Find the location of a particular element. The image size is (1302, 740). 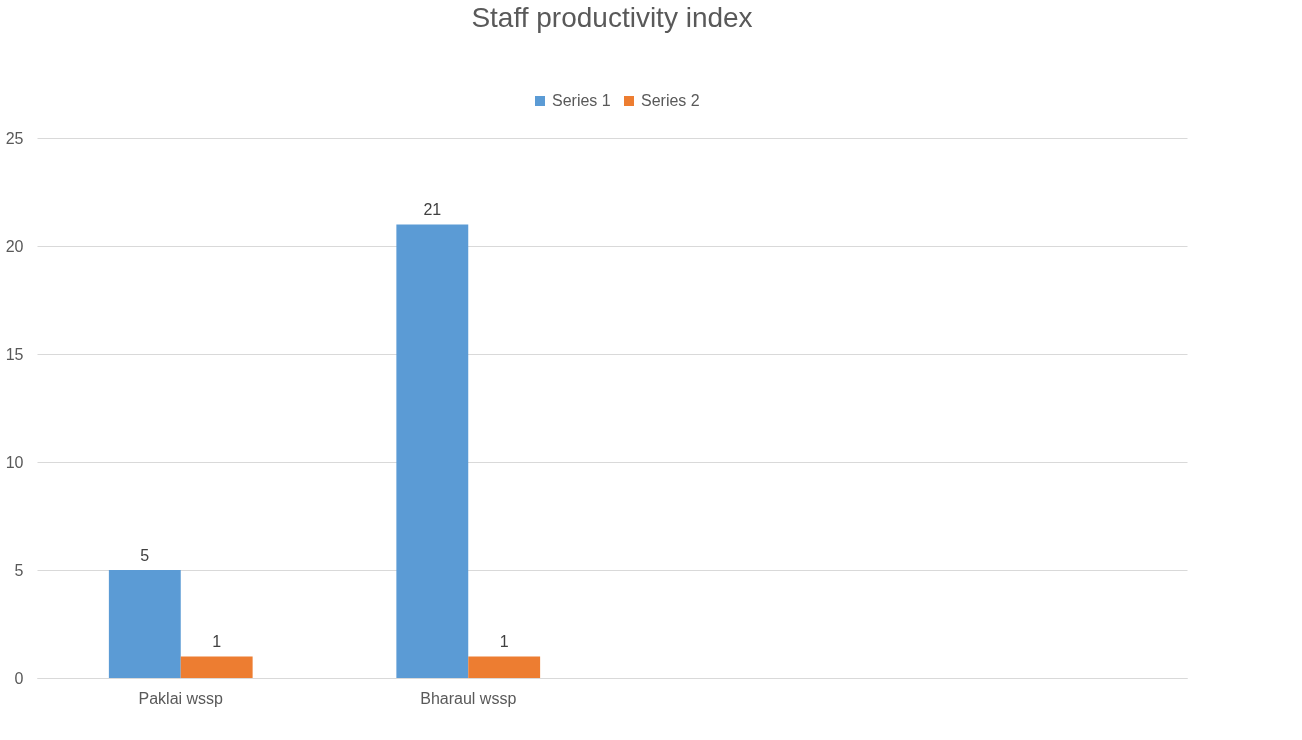

y-tick-label: 0 is located at coordinates (19, 678).